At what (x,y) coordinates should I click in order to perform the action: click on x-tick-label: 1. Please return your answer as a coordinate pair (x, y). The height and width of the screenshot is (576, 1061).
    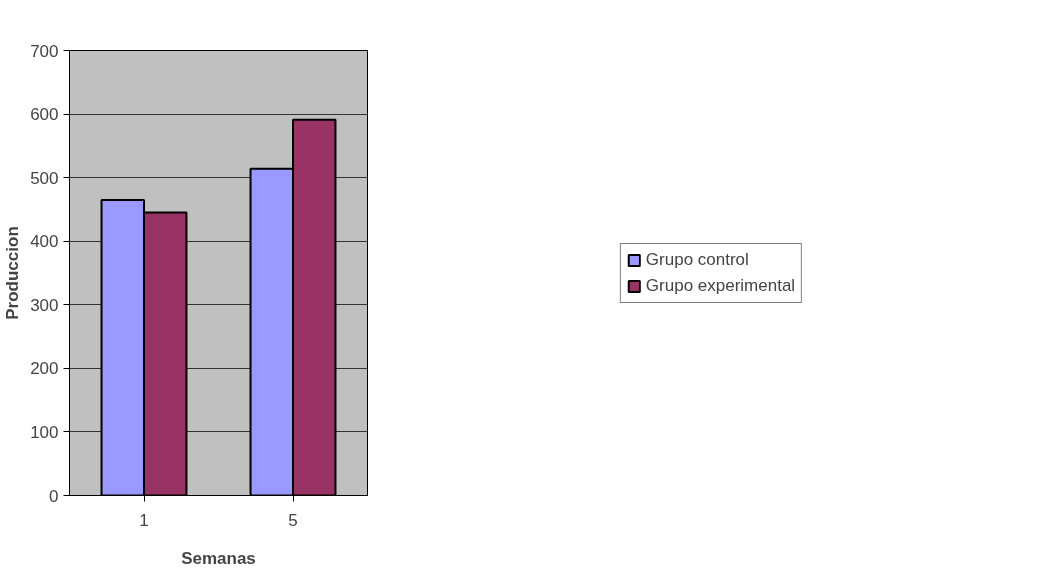
    Looking at the image, I should click on (144, 520).